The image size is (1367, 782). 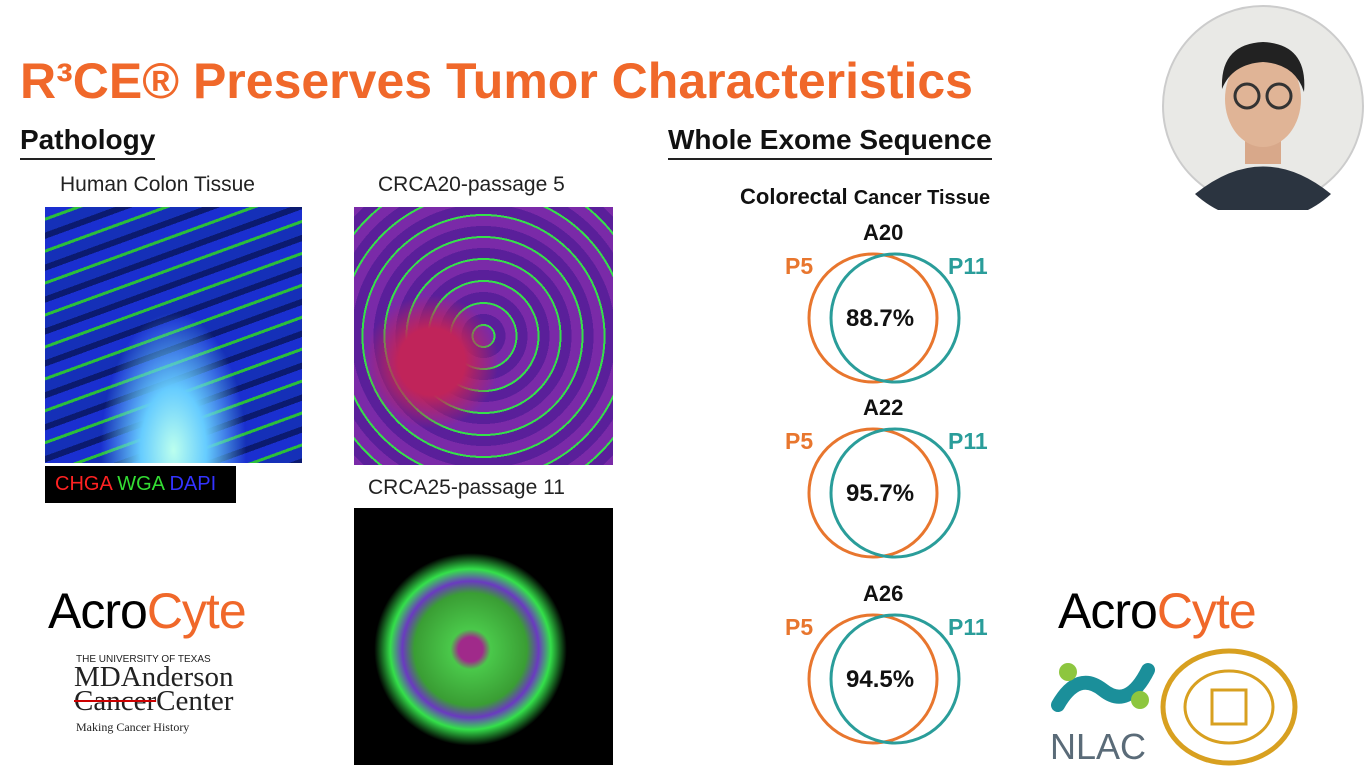 I want to click on stain-label: WGA, so click(x=140, y=484).